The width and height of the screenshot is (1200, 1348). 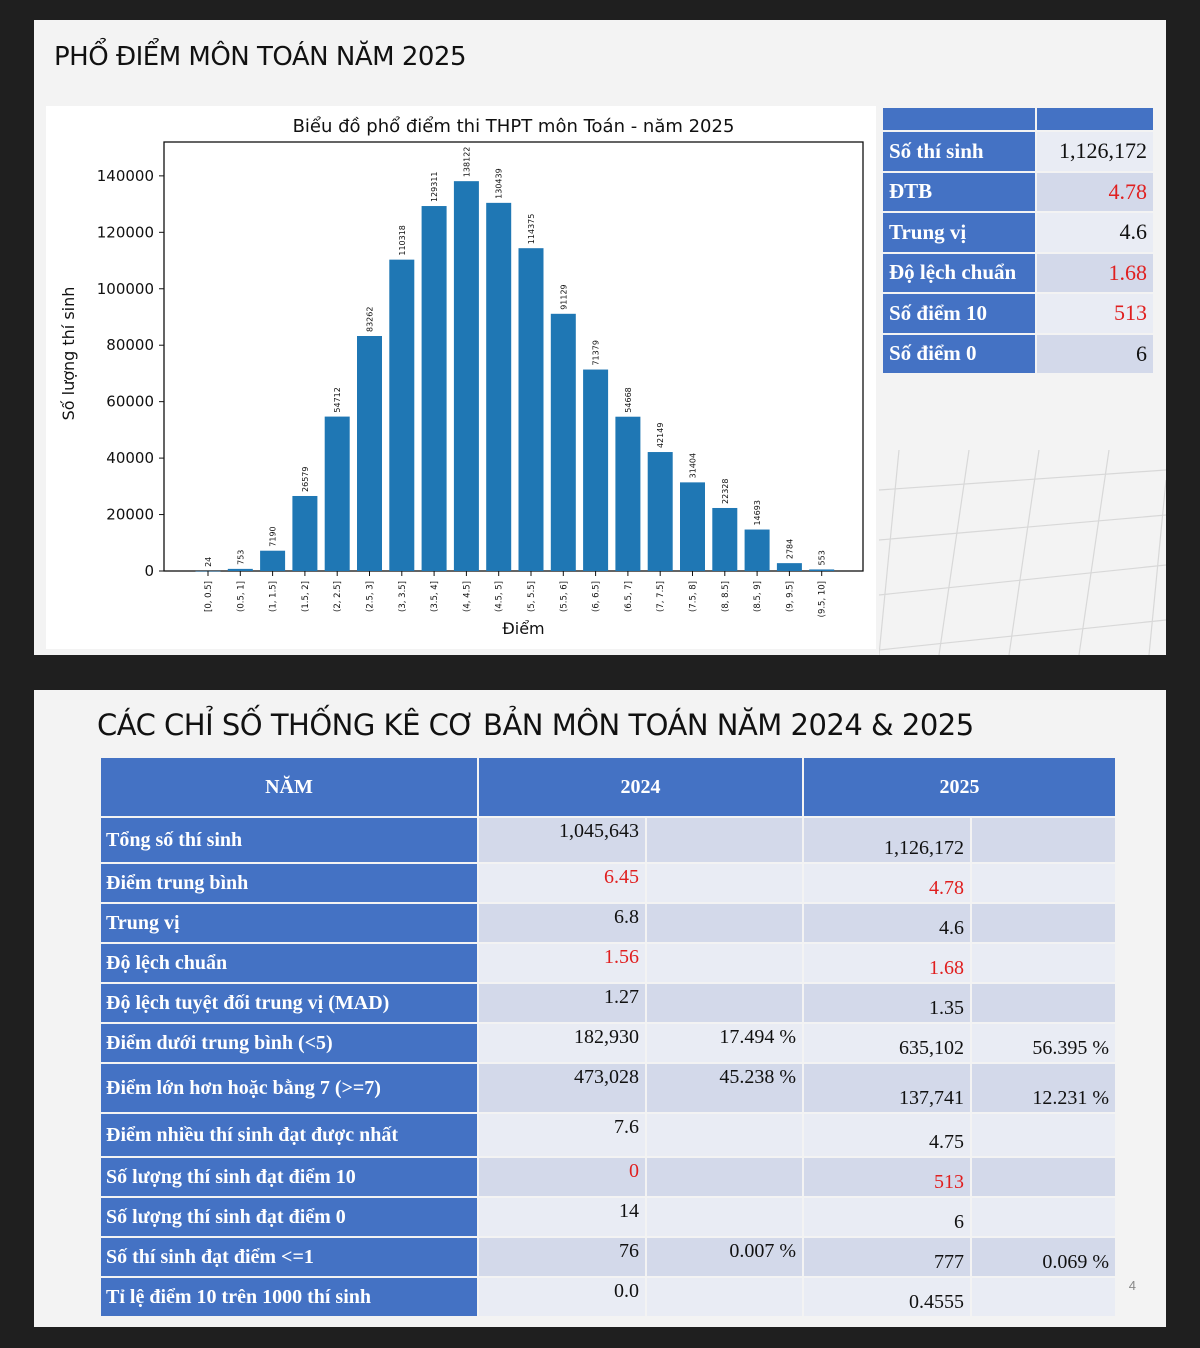 What do you see at coordinates (887, 923) in the screenshot?
I see `value-2025: 4.6` at bounding box center [887, 923].